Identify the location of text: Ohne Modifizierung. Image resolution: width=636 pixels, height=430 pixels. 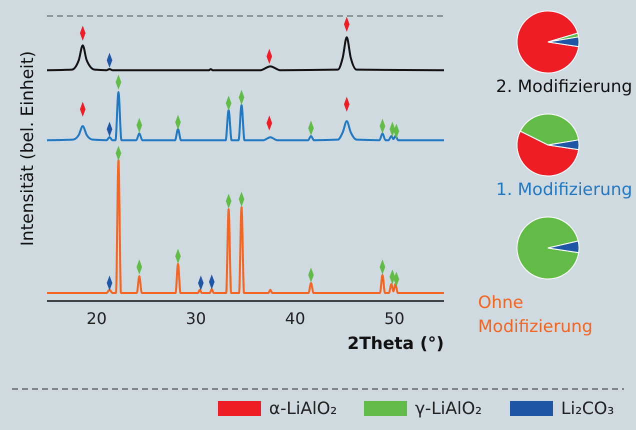
(535, 315).